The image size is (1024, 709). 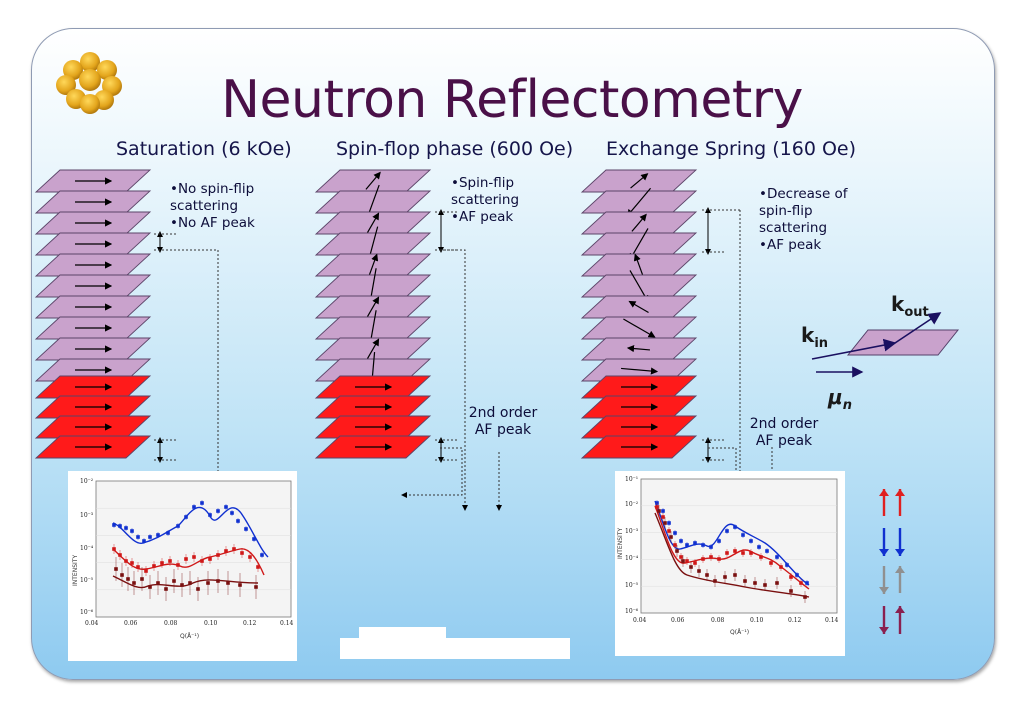 I want to click on ytick: 10⁻¹, so click(x=632, y=479).